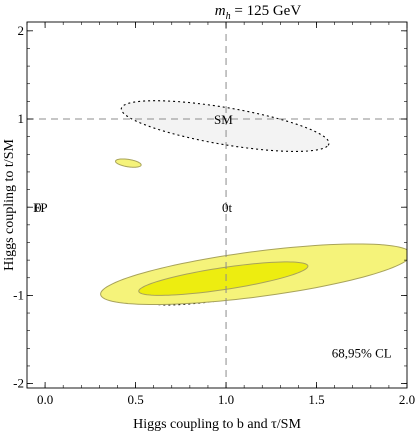 The width and height of the screenshot is (417, 436). I want to click on annotation-label: 68,95% CL, so click(362, 353).